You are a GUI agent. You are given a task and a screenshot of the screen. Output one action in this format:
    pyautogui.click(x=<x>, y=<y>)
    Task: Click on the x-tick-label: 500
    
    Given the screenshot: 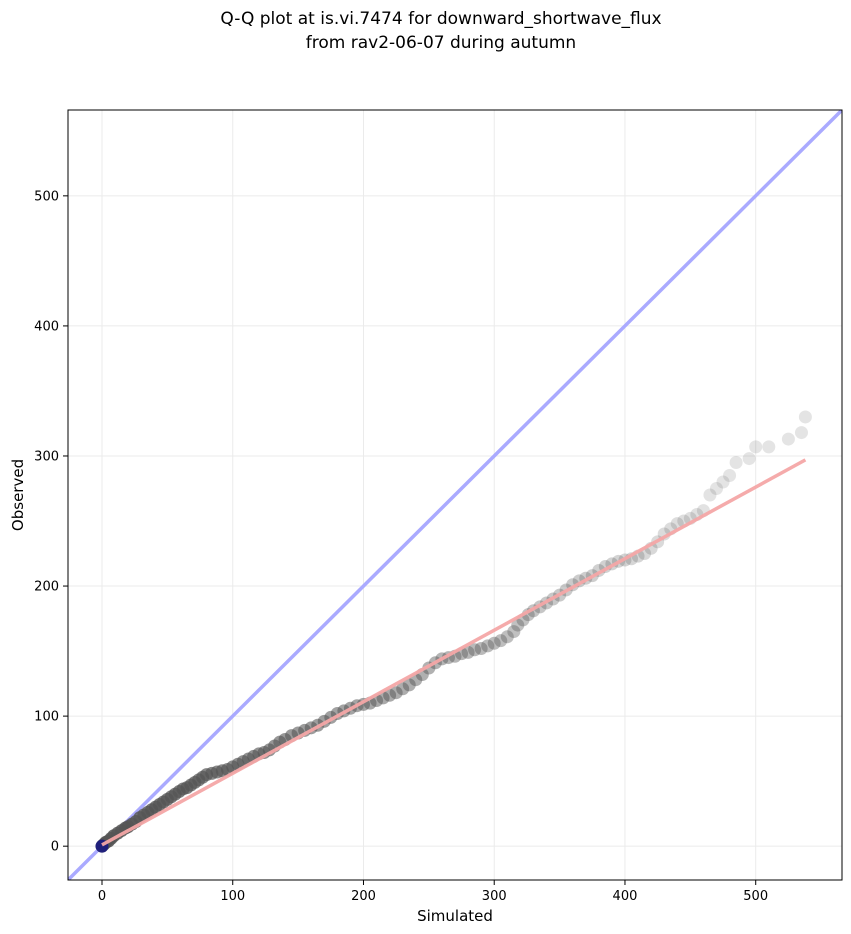 What is the action you would take?
    pyautogui.click(x=755, y=896)
    